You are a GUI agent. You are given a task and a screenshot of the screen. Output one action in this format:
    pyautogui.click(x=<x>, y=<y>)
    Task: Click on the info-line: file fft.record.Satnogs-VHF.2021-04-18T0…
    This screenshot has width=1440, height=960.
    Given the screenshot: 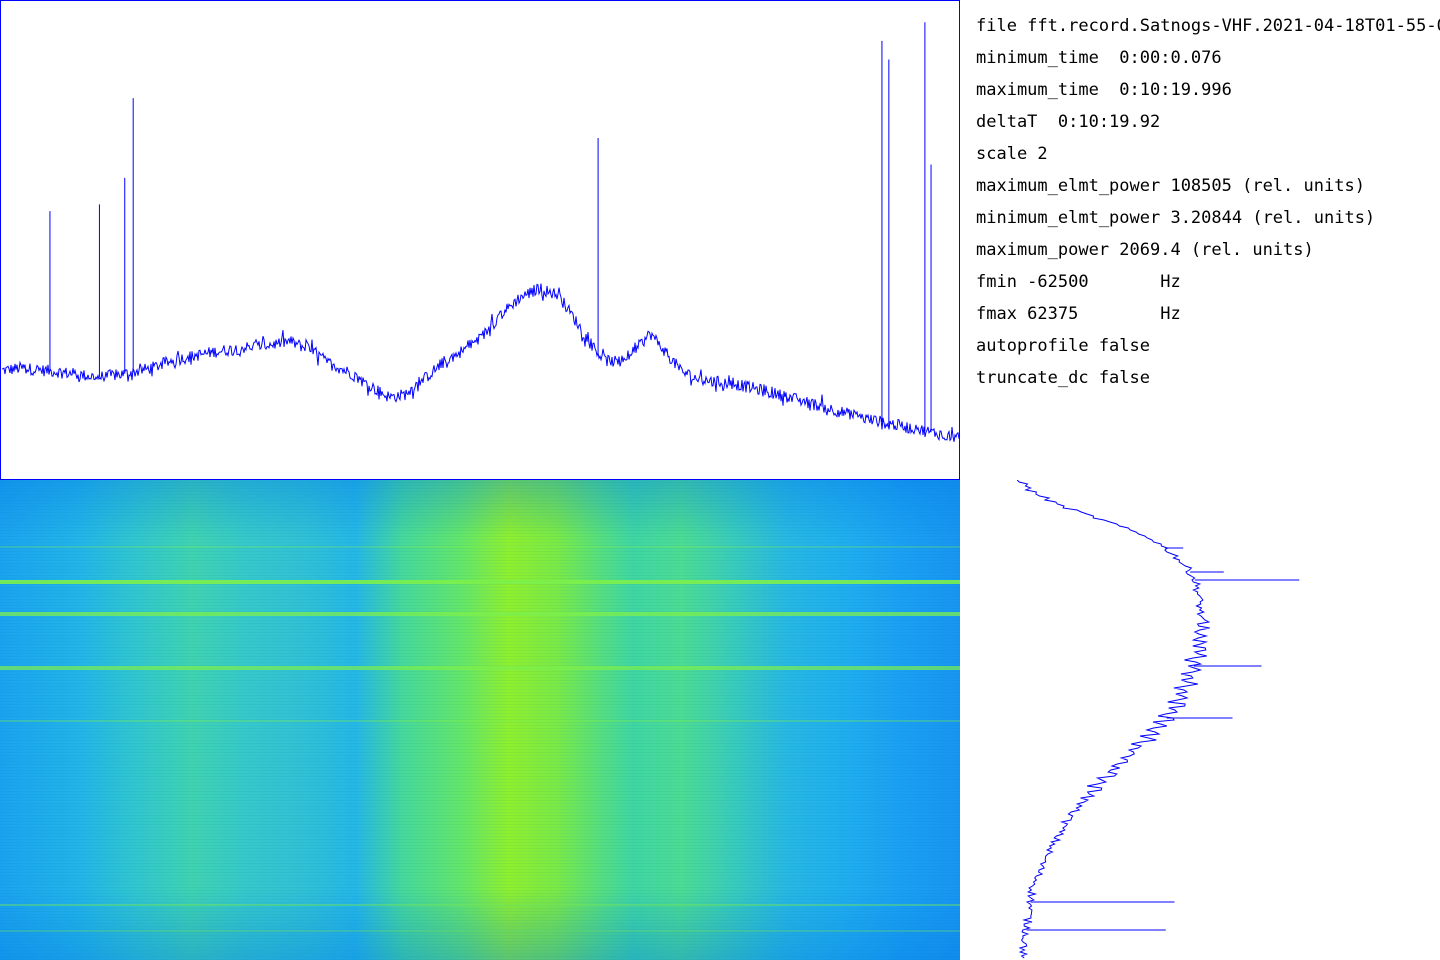 What is the action you would take?
    pyautogui.click(x=1208, y=26)
    